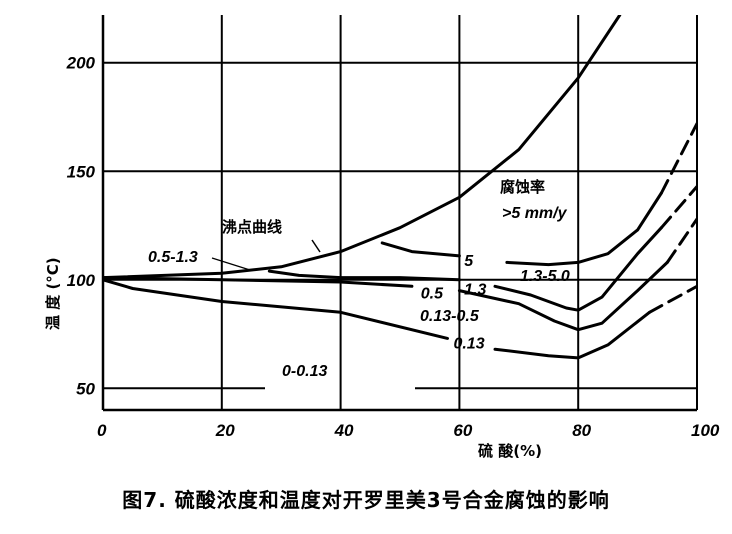 Image resolution: width=732 pixels, height=534 pixels. Describe the element at coordinates (705, 430) in the screenshot. I see `x-tick-label: 100` at that location.